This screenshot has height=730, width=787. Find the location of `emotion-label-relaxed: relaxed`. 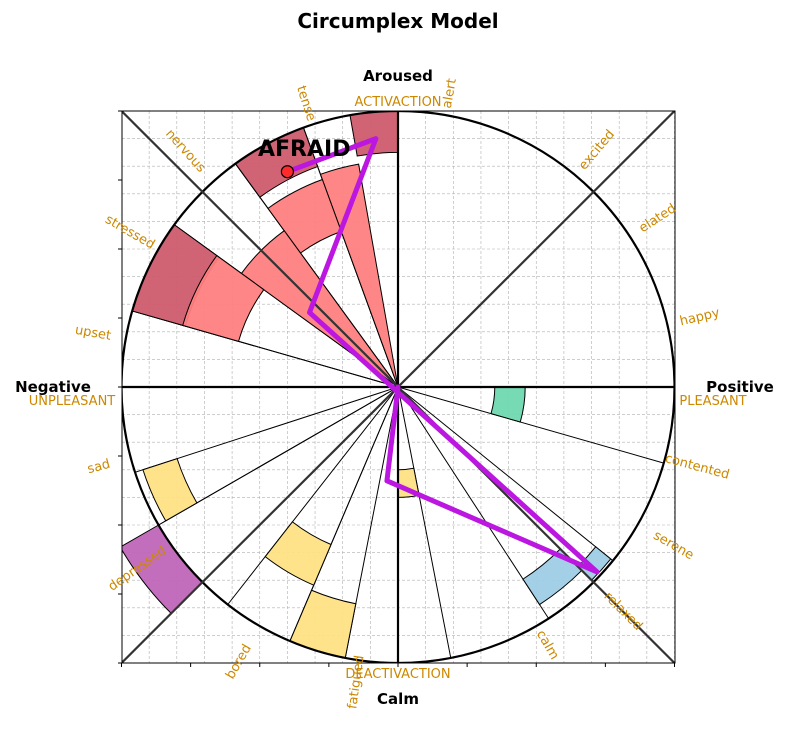

emotion-label-relaxed: relaxed is located at coordinates (623, 611).